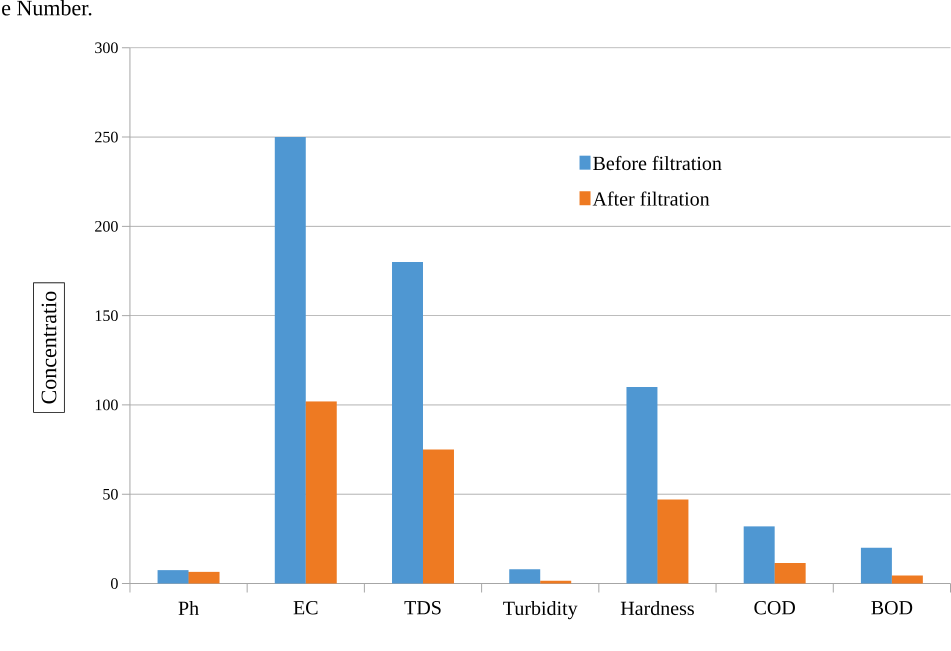  I want to click on legend-label: After filtration, so click(651, 198).